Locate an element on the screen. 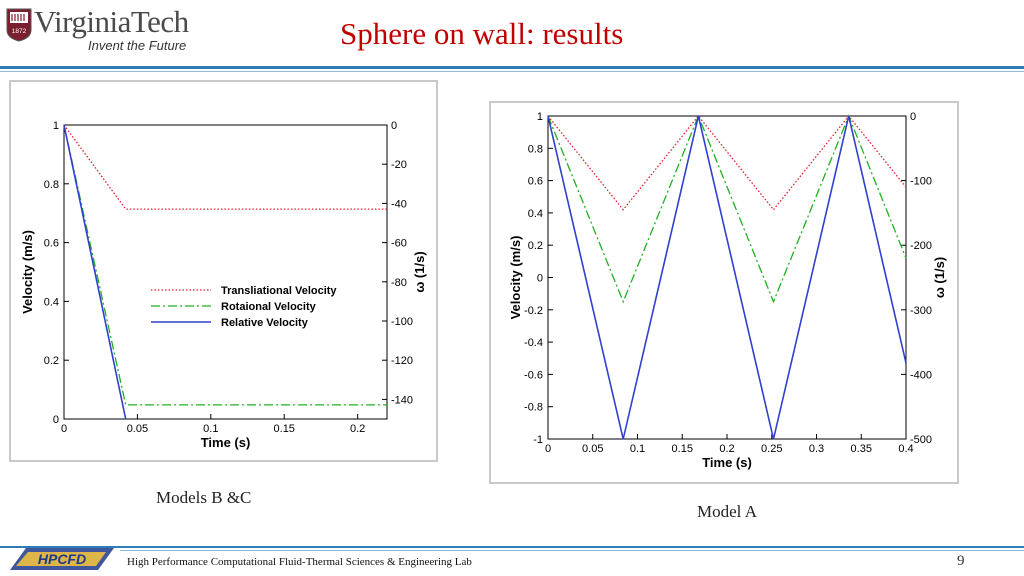  y2-tick-label: -40 is located at coordinates (399, 204).